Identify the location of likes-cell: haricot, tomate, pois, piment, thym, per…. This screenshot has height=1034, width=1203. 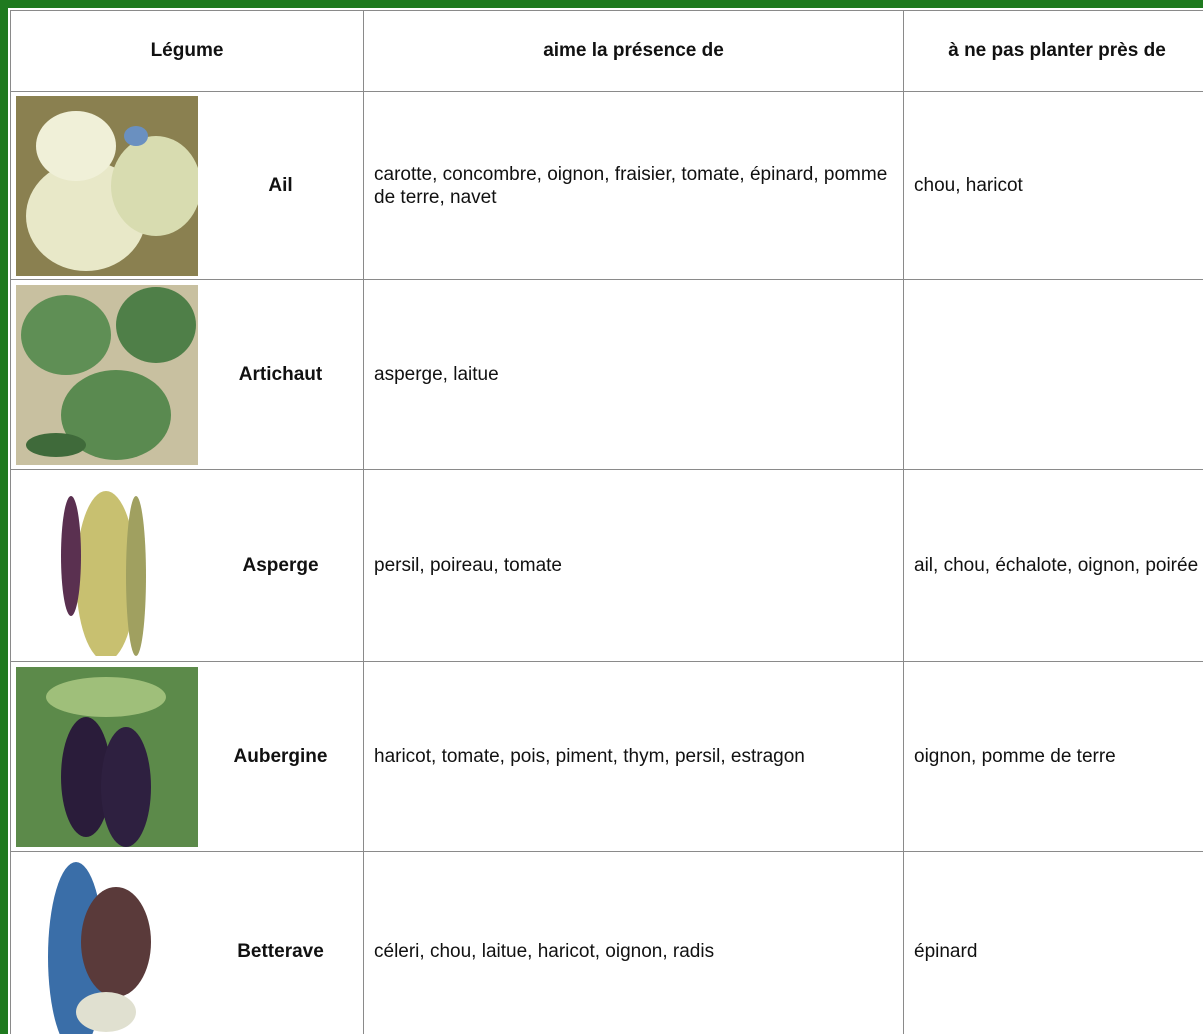
(633, 756).